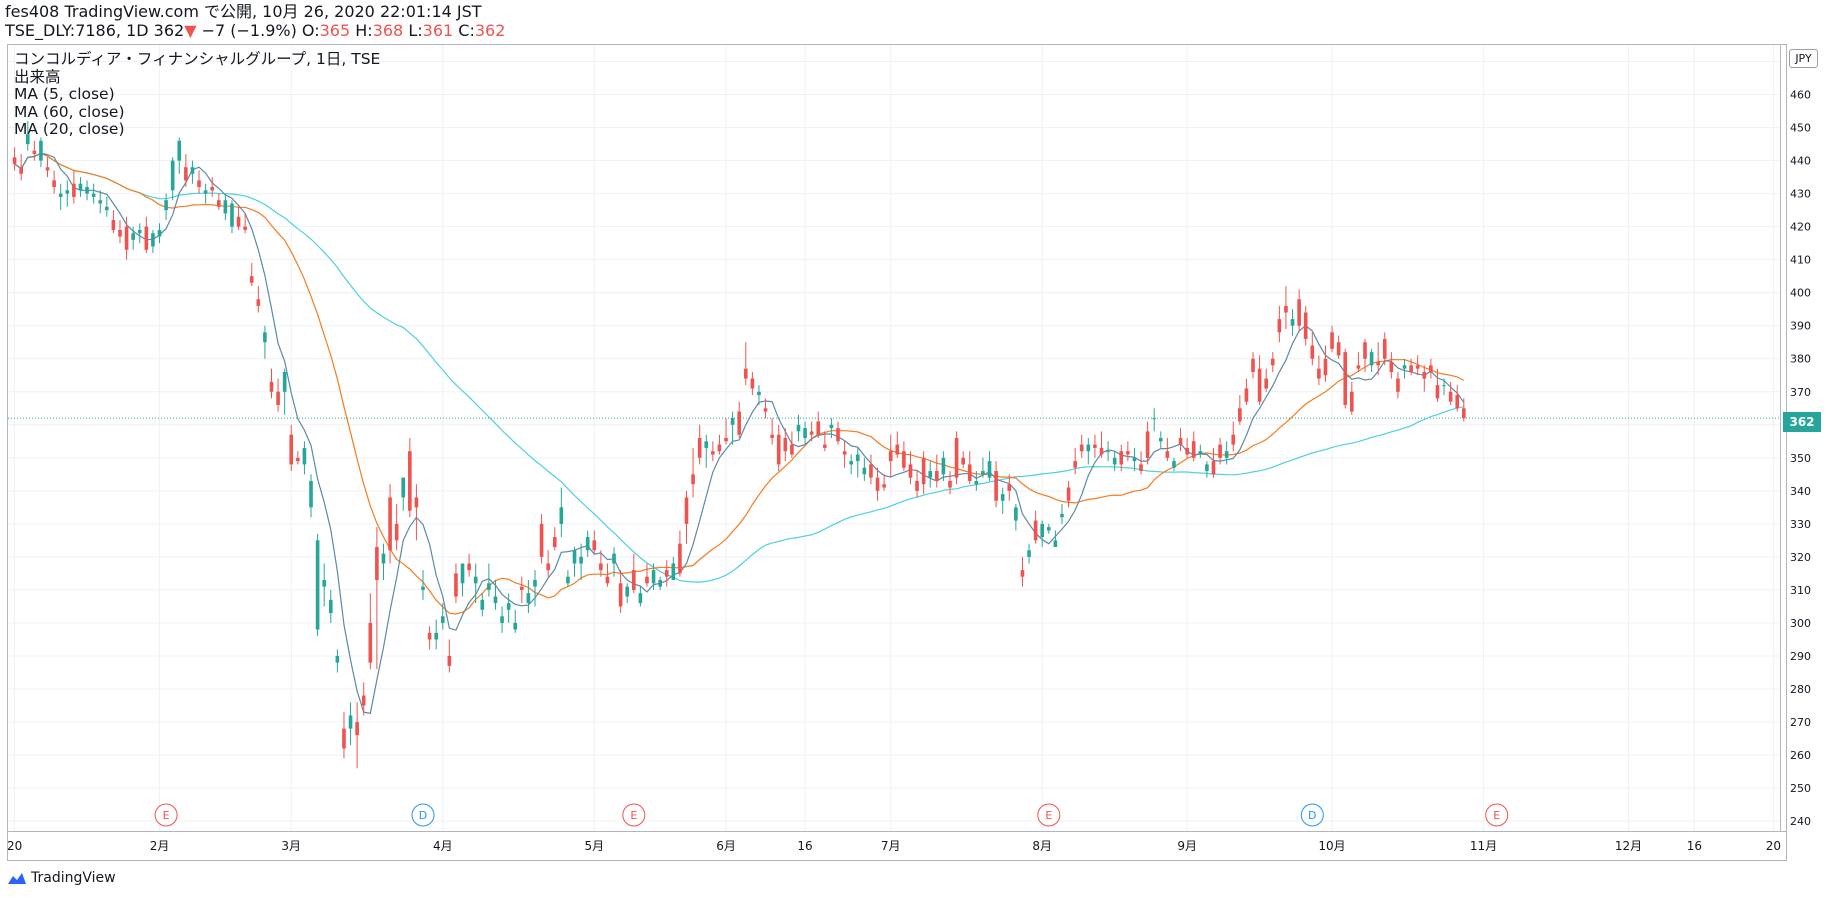 This screenshot has height=898, width=1828. What do you see at coordinates (1800, 95) in the screenshot?
I see `y-tick-label: 460` at bounding box center [1800, 95].